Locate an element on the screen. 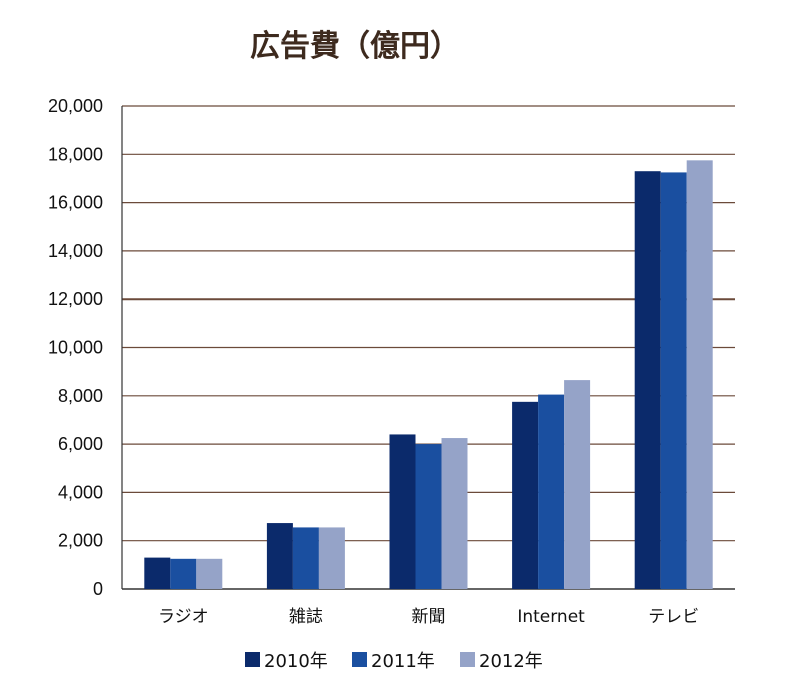 This screenshot has height=690, width=800. x-tick-label: ラジオ is located at coordinates (183, 617).